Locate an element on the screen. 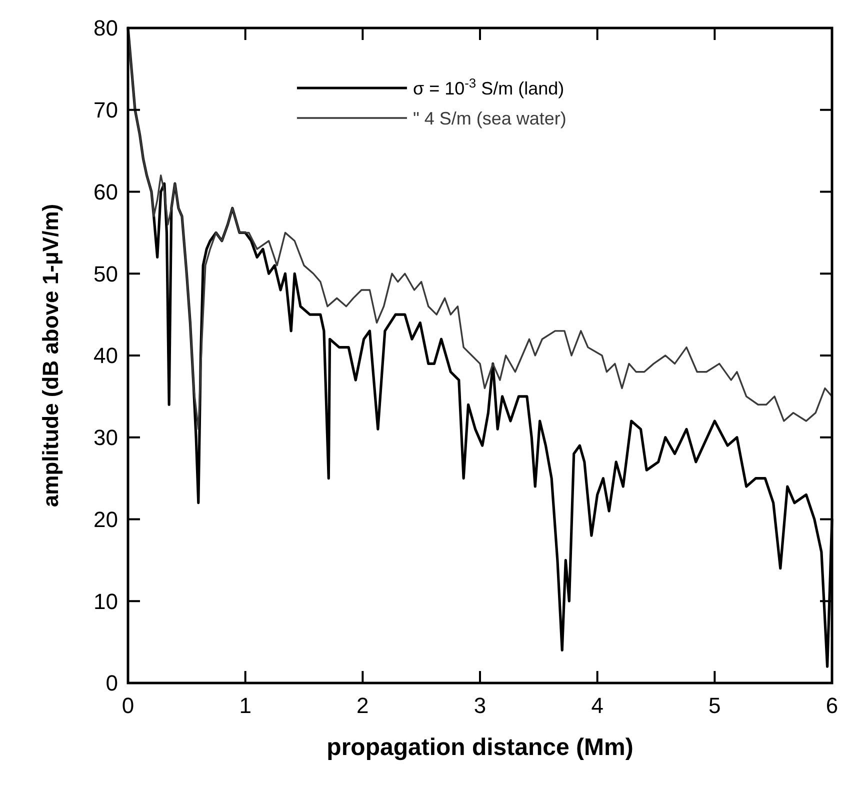  y-tick-label: 30 is located at coordinates (106, 437).